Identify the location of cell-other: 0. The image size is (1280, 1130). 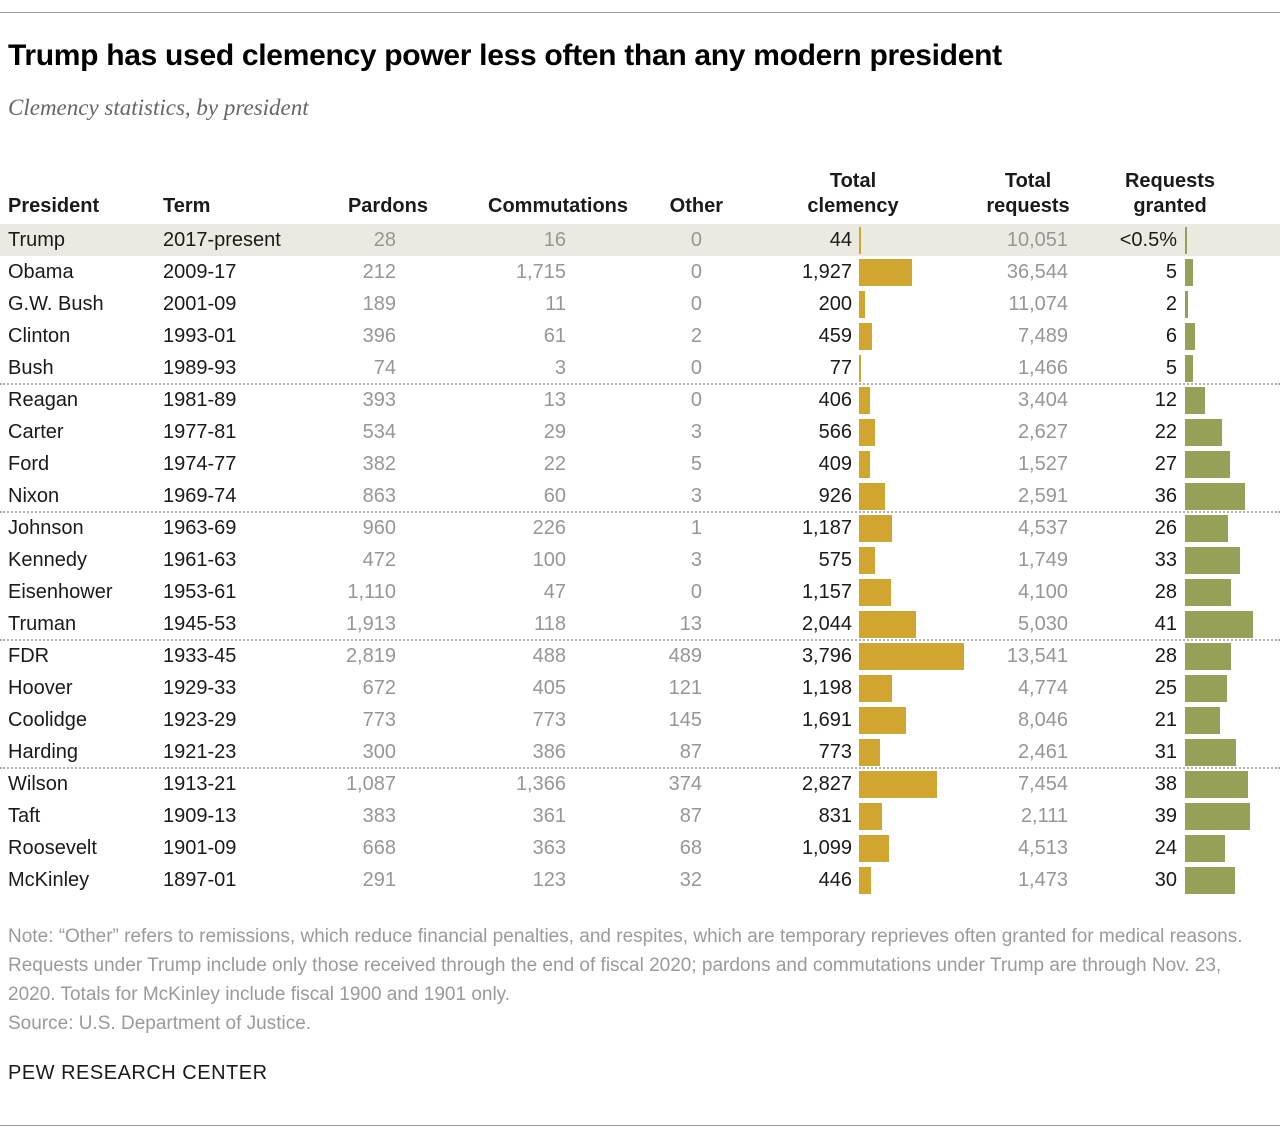
(696, 592).